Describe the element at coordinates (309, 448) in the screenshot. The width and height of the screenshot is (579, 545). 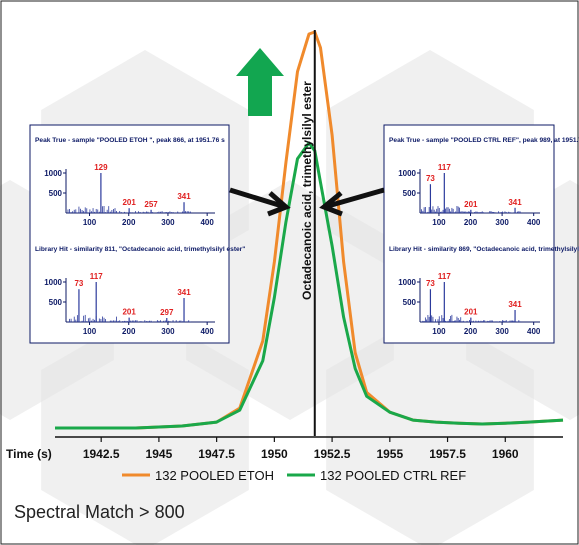
I see `x-axis: 1942.5 1945 1947.5 1950 1952.5 1955 1957.5 1960` at that location.